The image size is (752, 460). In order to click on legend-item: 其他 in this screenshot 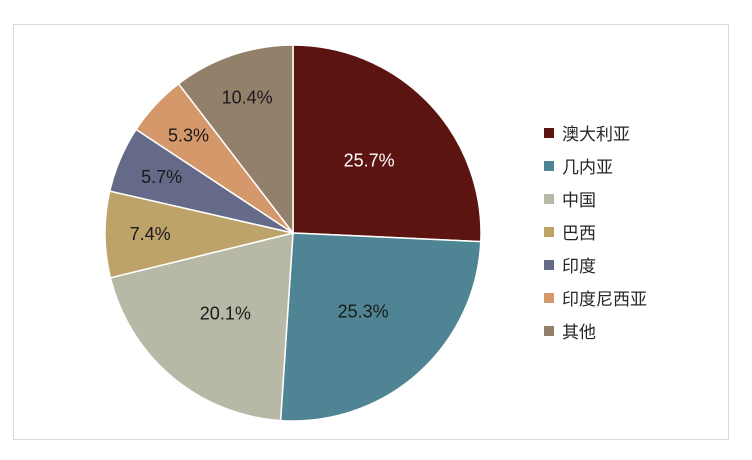, I will do `click(595, 330)`.